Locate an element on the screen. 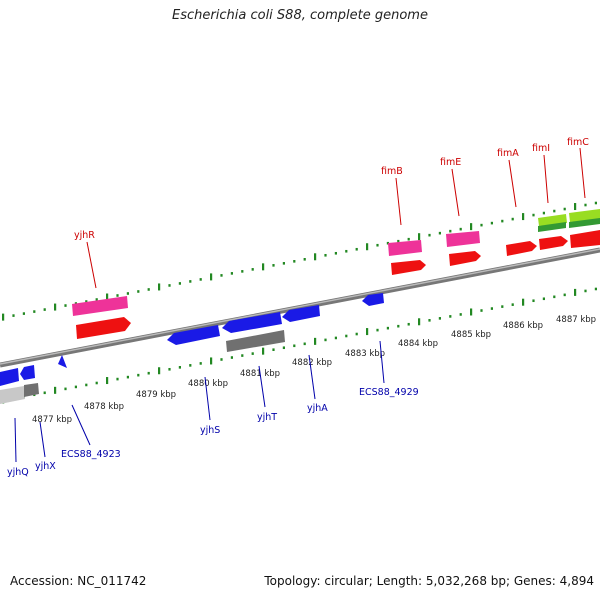 Image resolution: width=600 pixels, height=600 pixels. gene-fimC is located at coordinates (585, 239).